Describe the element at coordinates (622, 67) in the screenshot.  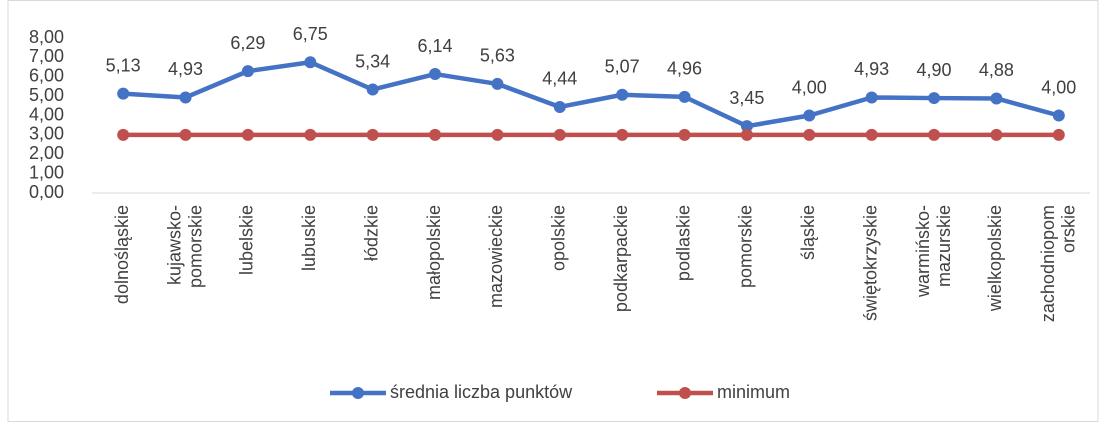
I see `data-label: 5,07` at that location.